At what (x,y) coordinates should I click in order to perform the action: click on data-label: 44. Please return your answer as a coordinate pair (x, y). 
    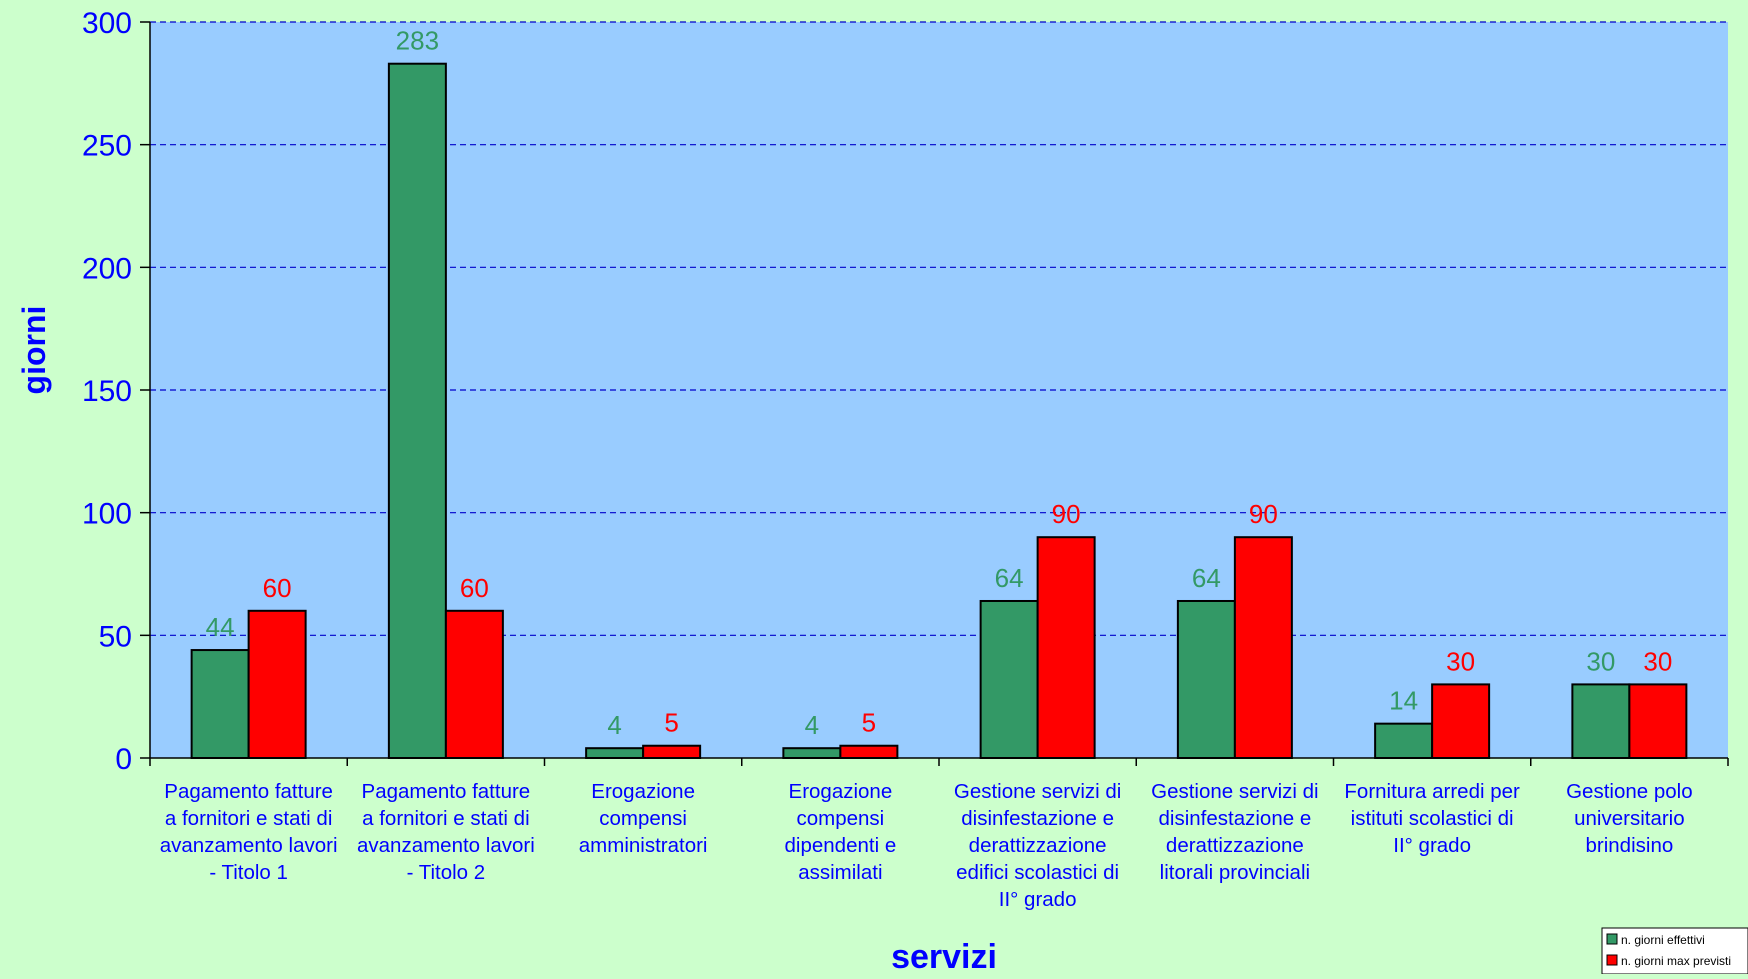
    Looking at the image, I should click on (220, 627).